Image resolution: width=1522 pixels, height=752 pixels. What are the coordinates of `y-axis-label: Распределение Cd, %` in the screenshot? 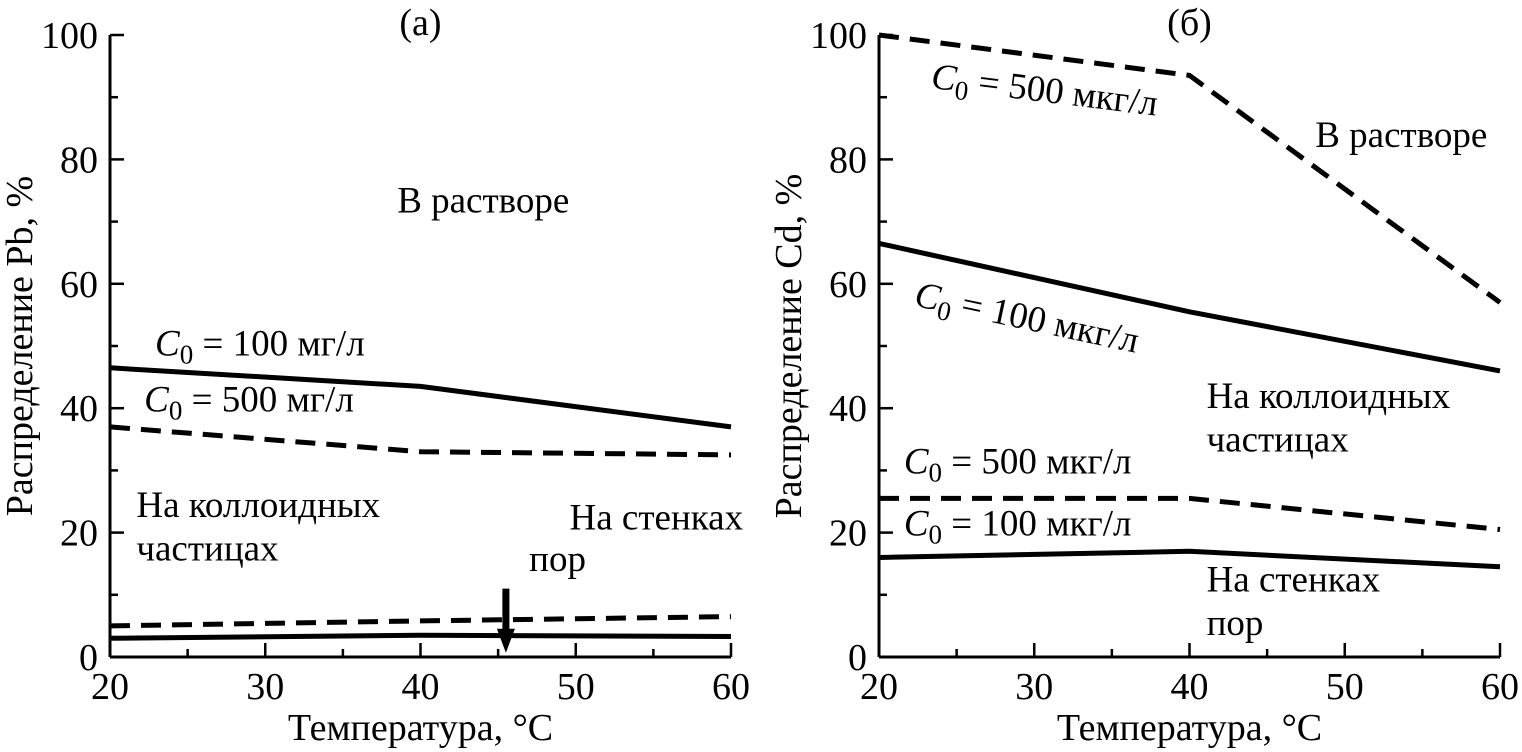 It's located at (789, 346).